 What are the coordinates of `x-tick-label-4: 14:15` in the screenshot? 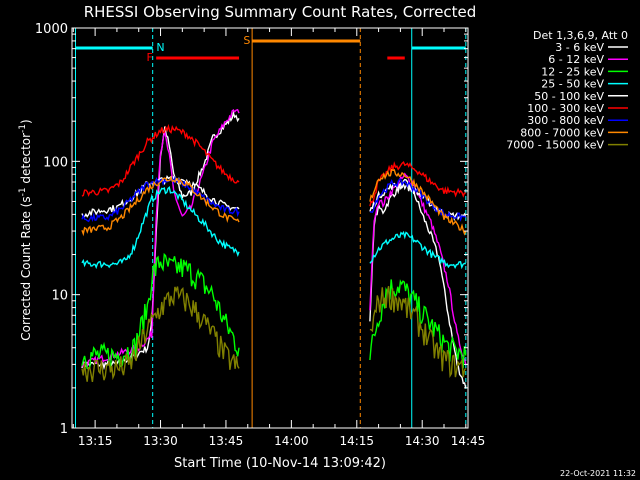 It's located at (356, 441).